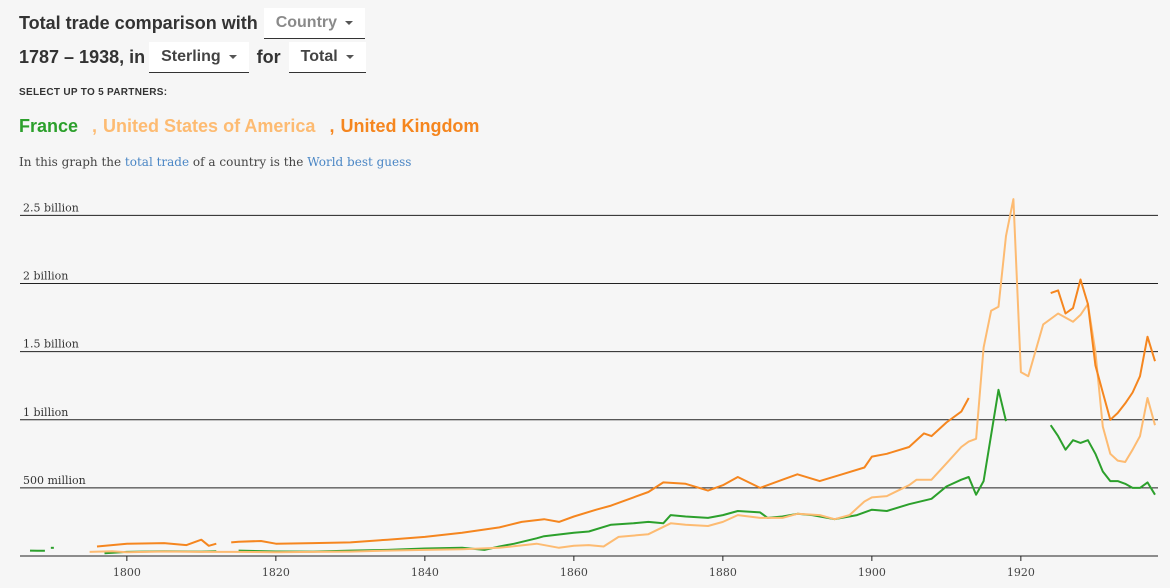  Describe the element at coordinates (45, 276) in the screenshot. I see `y-tick-label: 2 billion` at that location.